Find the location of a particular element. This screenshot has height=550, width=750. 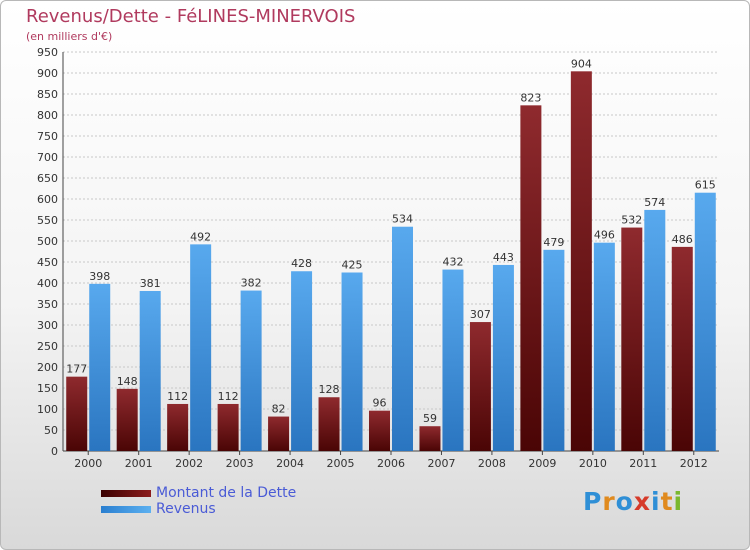

data-label: 496 is located at coordinates (604, 235).